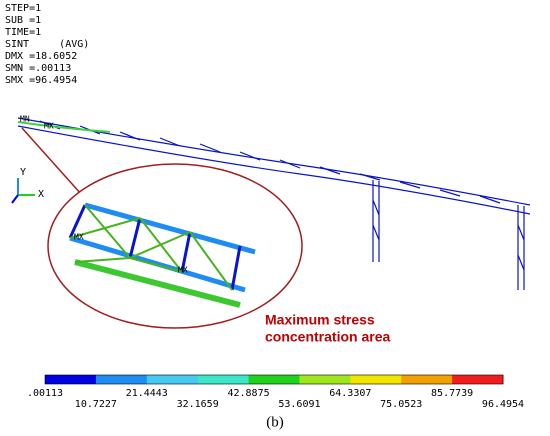 This screenshot has height=436, width=550. I want to click on caption: (b), so click(275, 422).